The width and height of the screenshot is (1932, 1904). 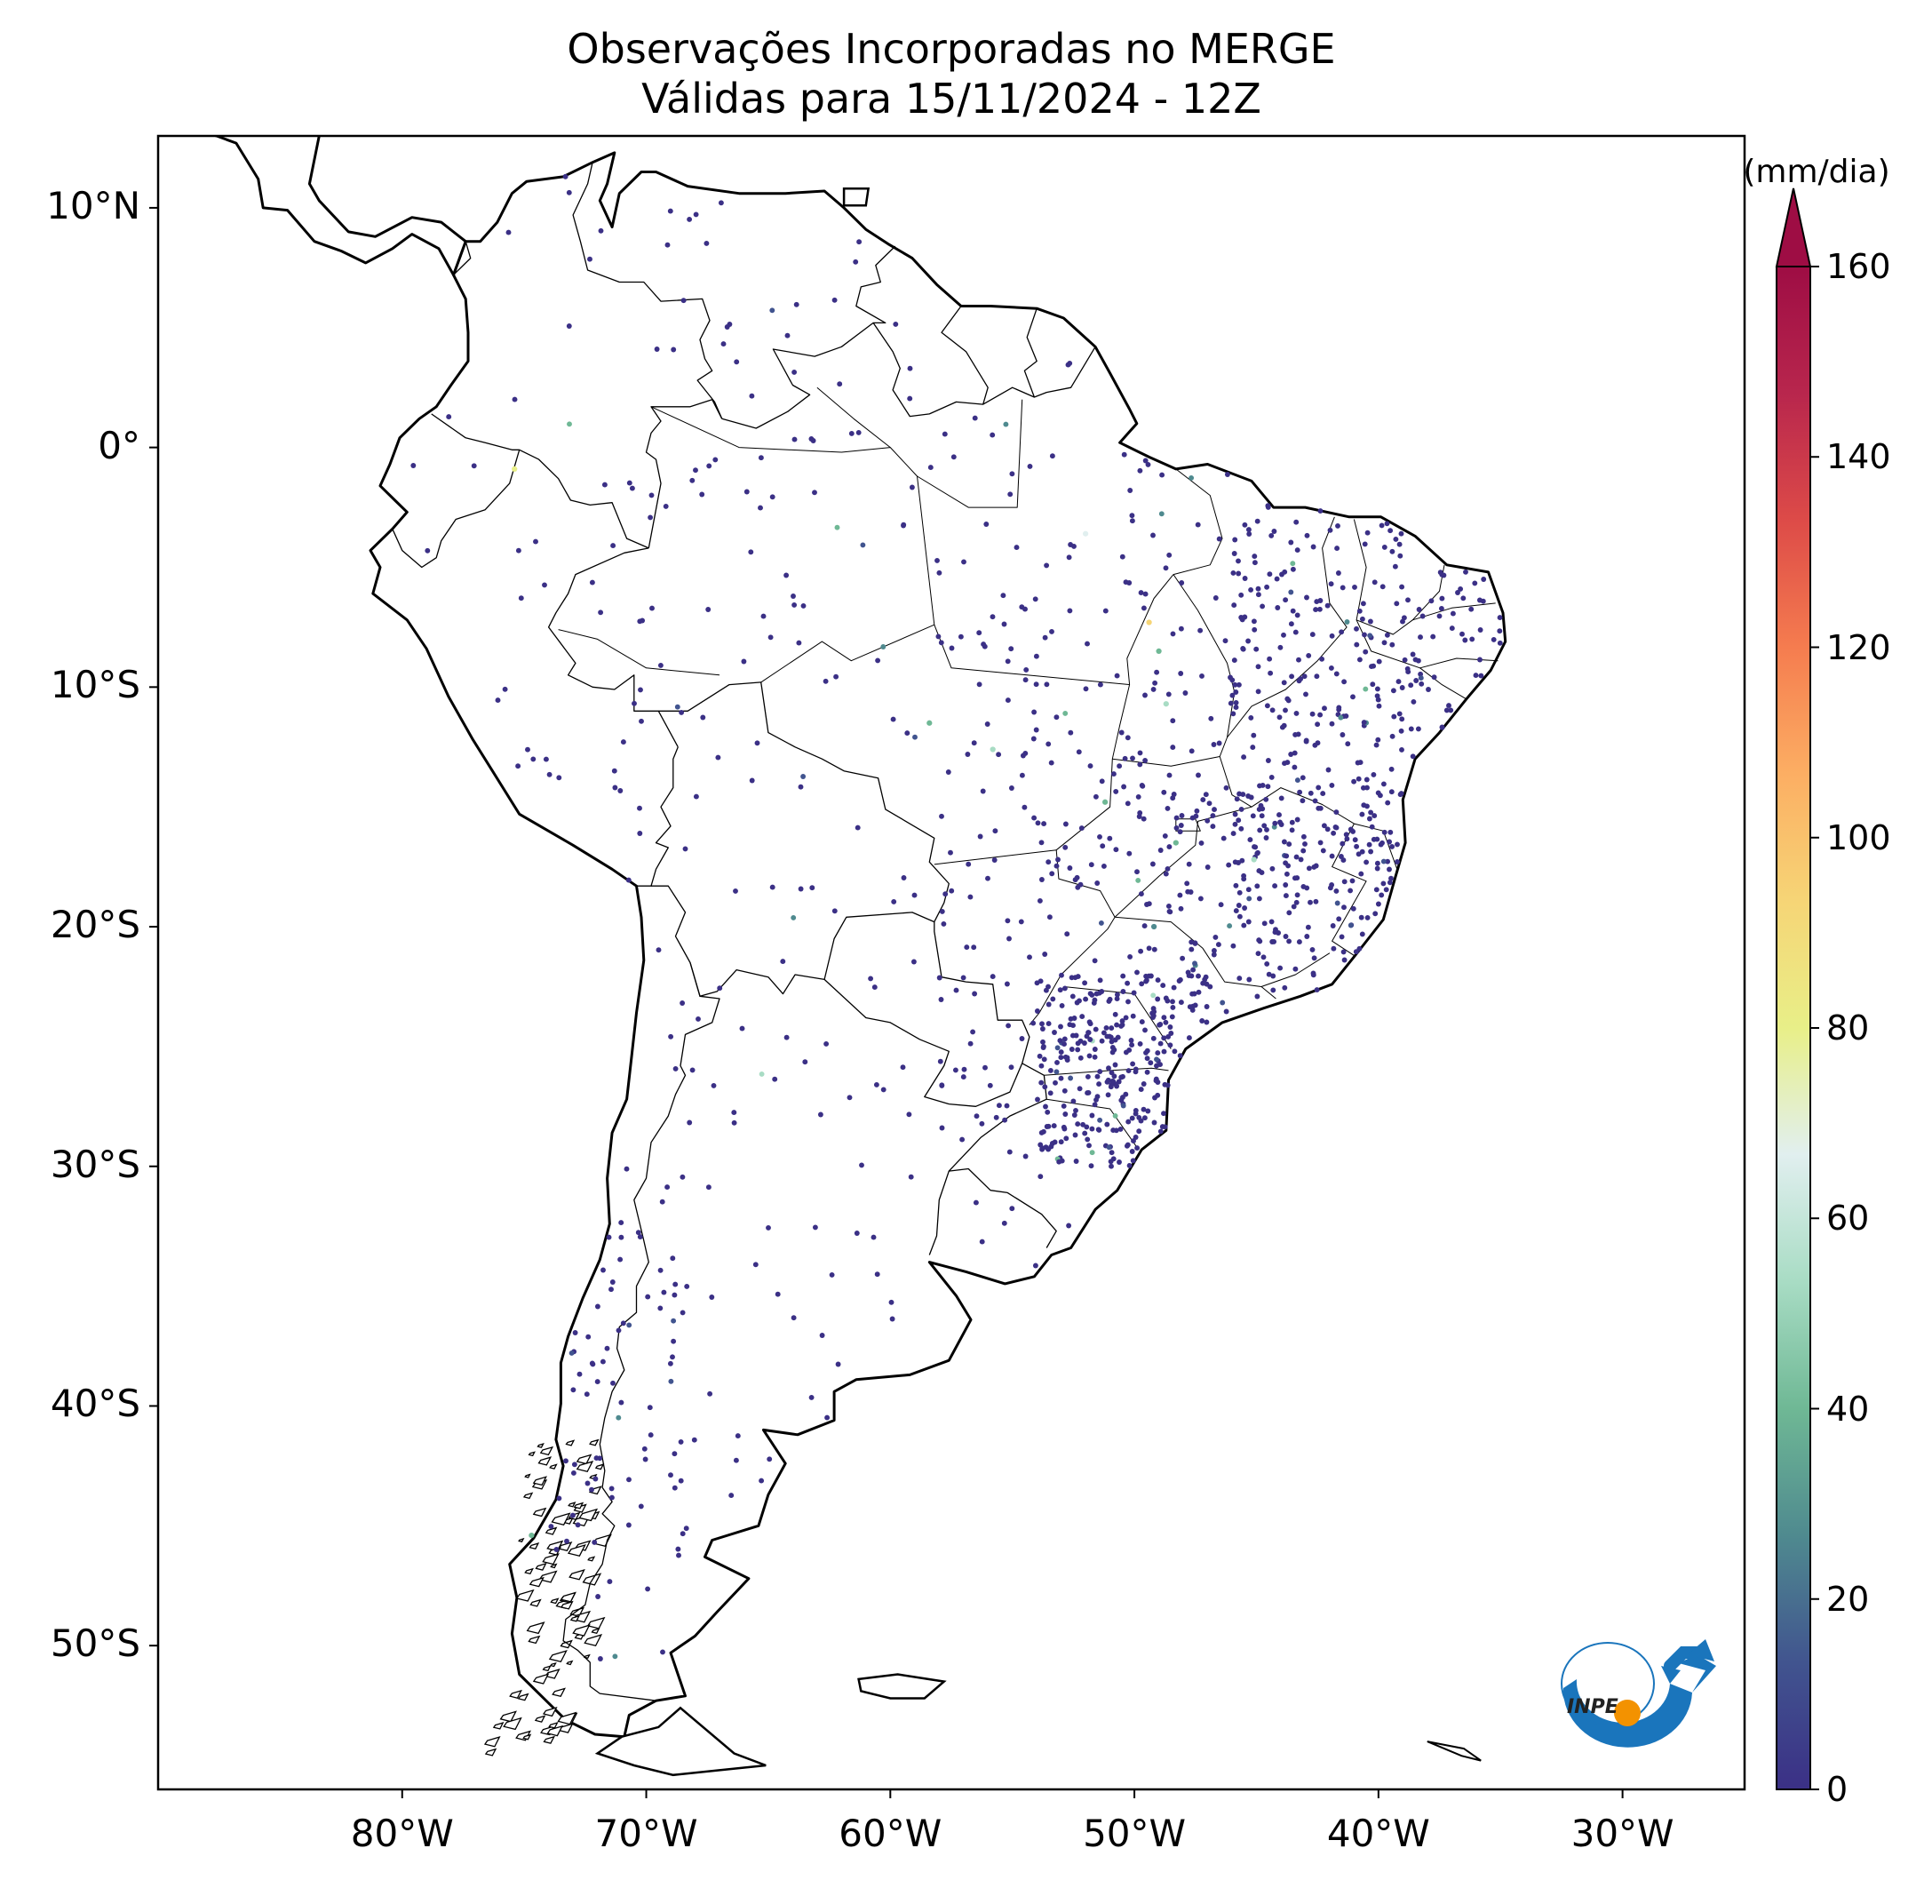 What do you see at coordinates (646, 1834) in the screenshot?
I see `lon-tick-label: 70°W` at bounding box center [646, 1834].